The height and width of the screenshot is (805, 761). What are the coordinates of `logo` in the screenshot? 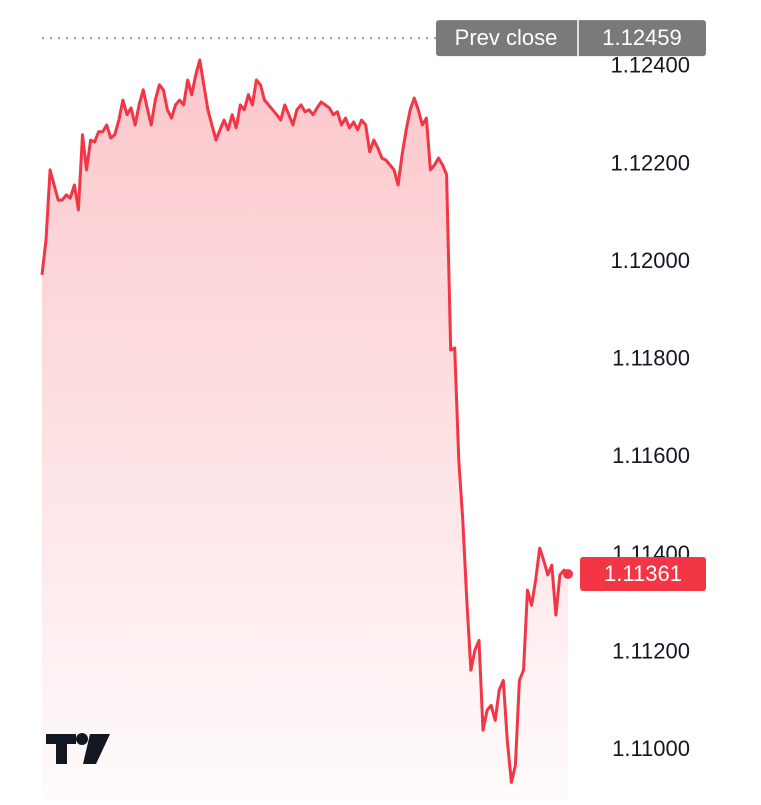 It's located at (78, 748).